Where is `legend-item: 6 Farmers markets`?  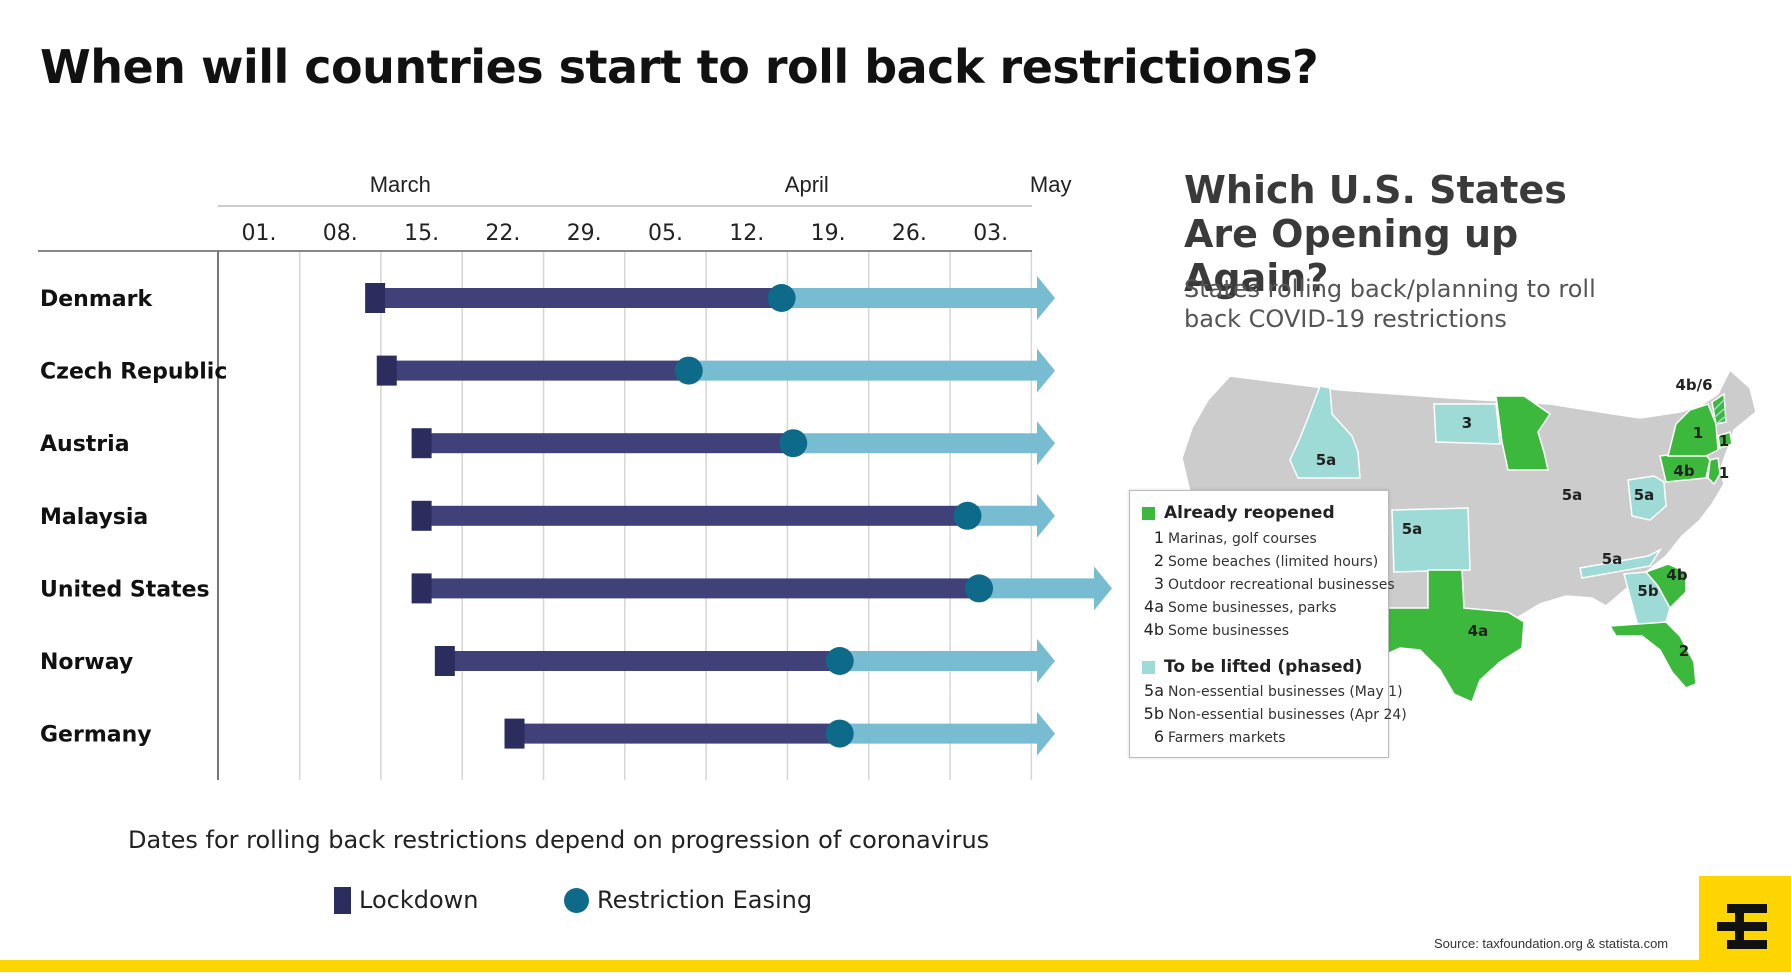
legend-item: 6 Farmers markets is located at coordinates (1212, 736).